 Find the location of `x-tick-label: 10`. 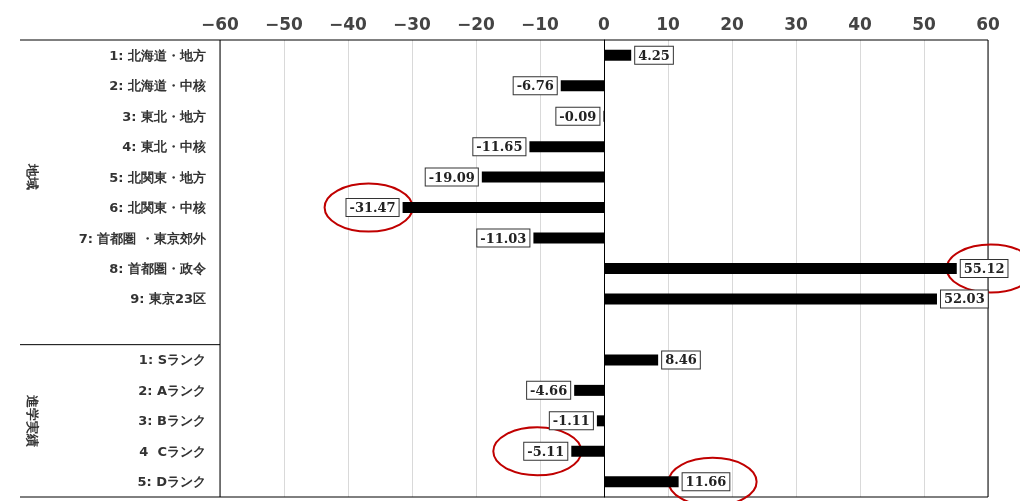

x-tick-label: 10 is located at coordinates (668, 23).